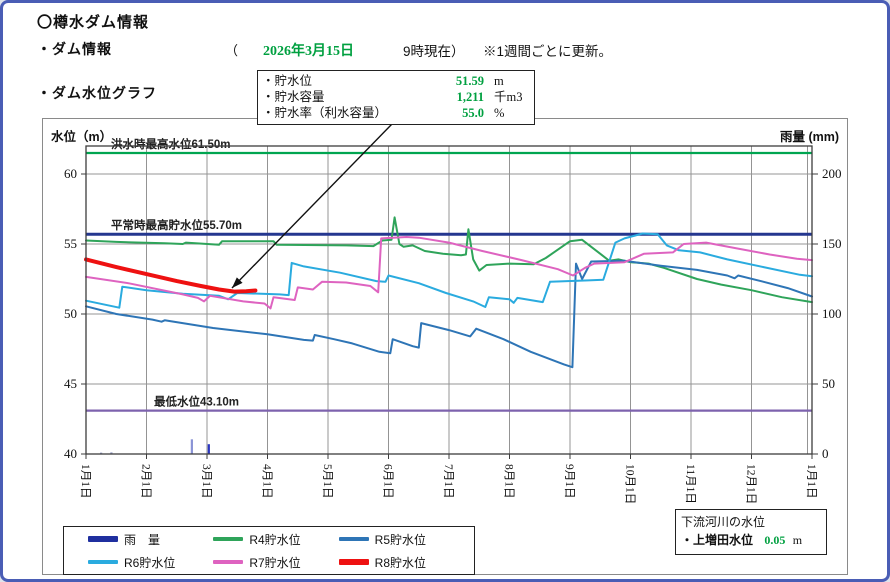  What do you see at coordinates (832, 173) in the screenshot?
I see `svg-text: 200` at bounding box center [832, 173].